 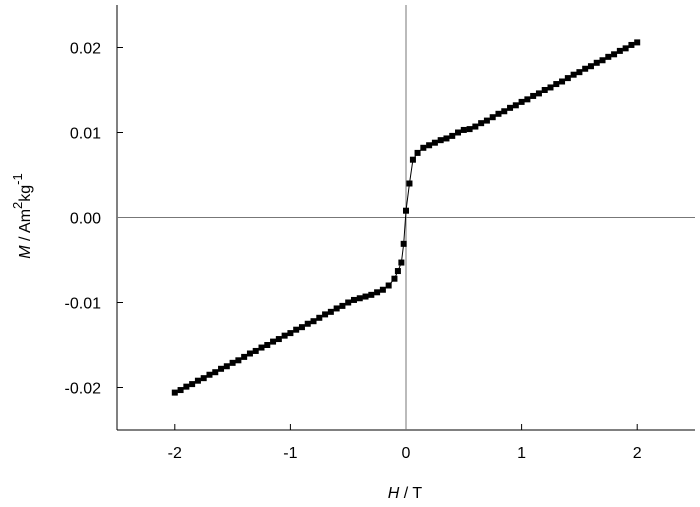 What do you see at coordinates (83, 389) in the screenshot?
I see `y-tick-label: -0.02` at bounding box center [83, 389].